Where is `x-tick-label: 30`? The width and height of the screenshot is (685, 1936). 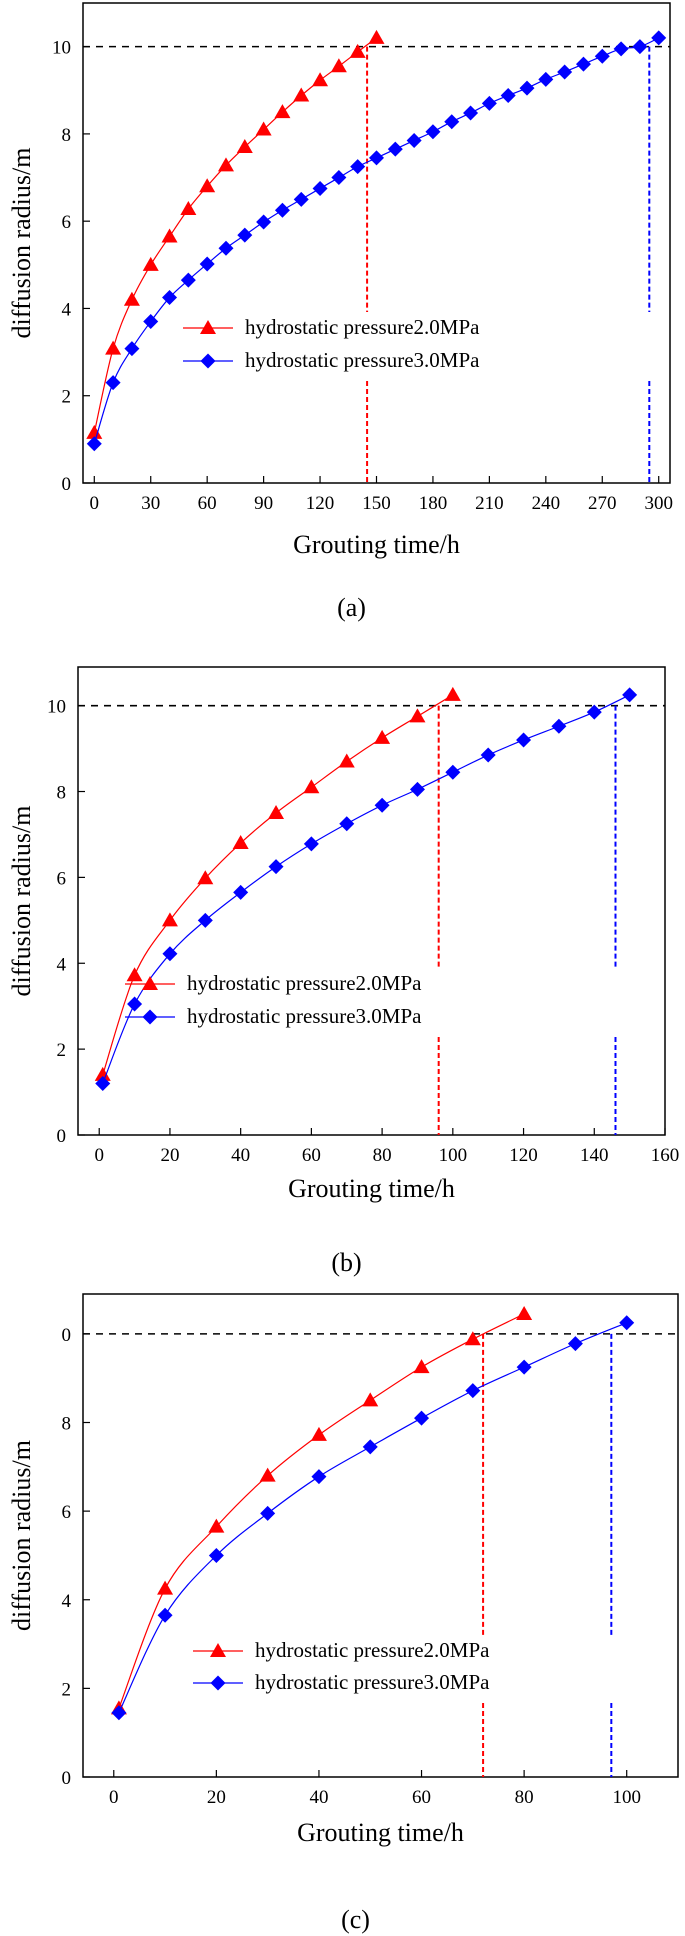 x-tick-label: 30 is located at coordinates (150, 503).